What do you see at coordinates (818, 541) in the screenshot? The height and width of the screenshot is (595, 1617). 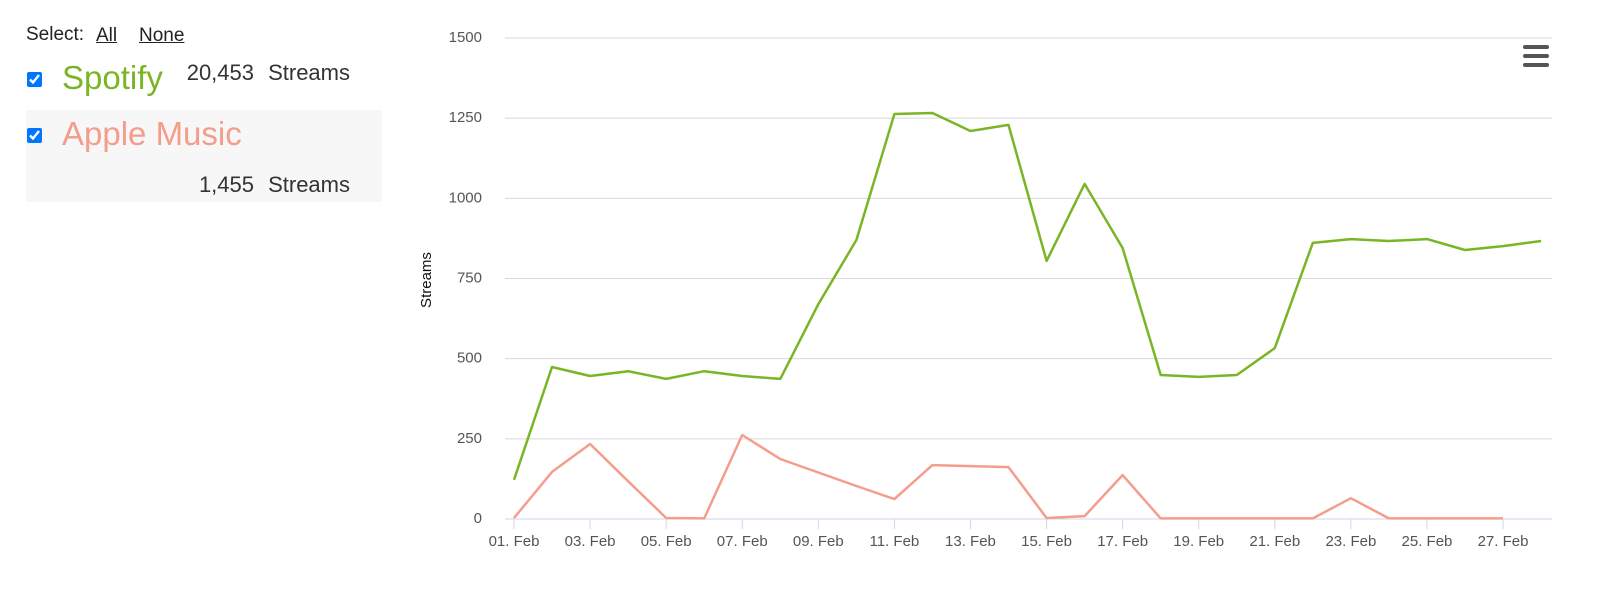 I see `x-tick-label: 09. Feb` at bounding box center [818, 541].